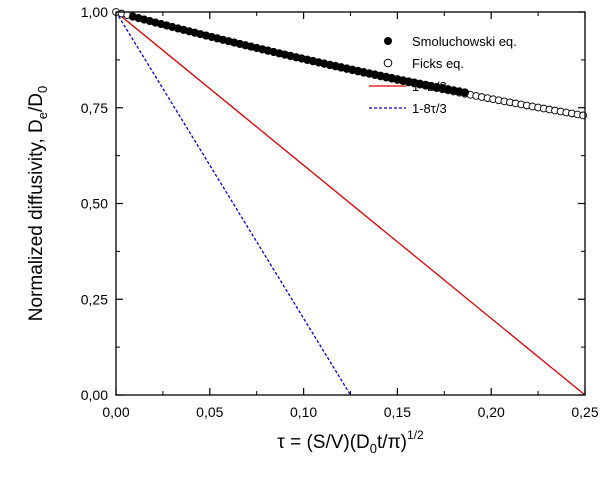  I want to click on x-tick-label: 0,25, so click(584, 412).